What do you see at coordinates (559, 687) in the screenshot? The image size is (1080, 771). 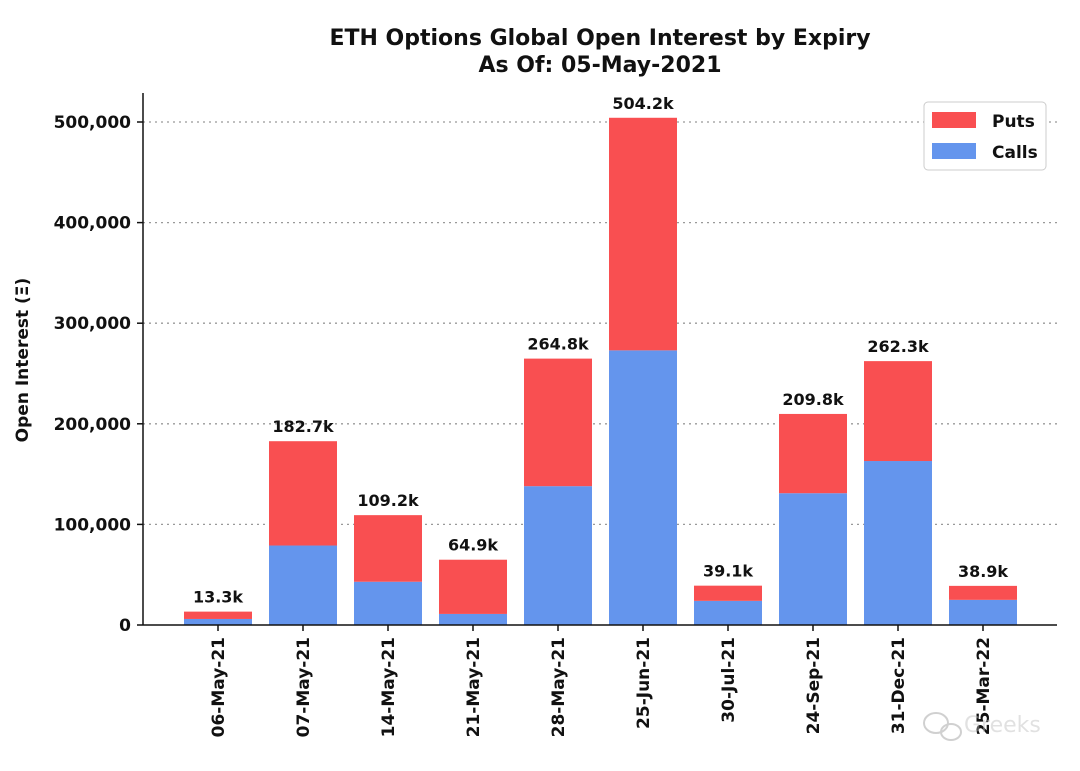 I see `x-tick-label-28-May-21: 28-May-21` at bounding box center [559, 687].